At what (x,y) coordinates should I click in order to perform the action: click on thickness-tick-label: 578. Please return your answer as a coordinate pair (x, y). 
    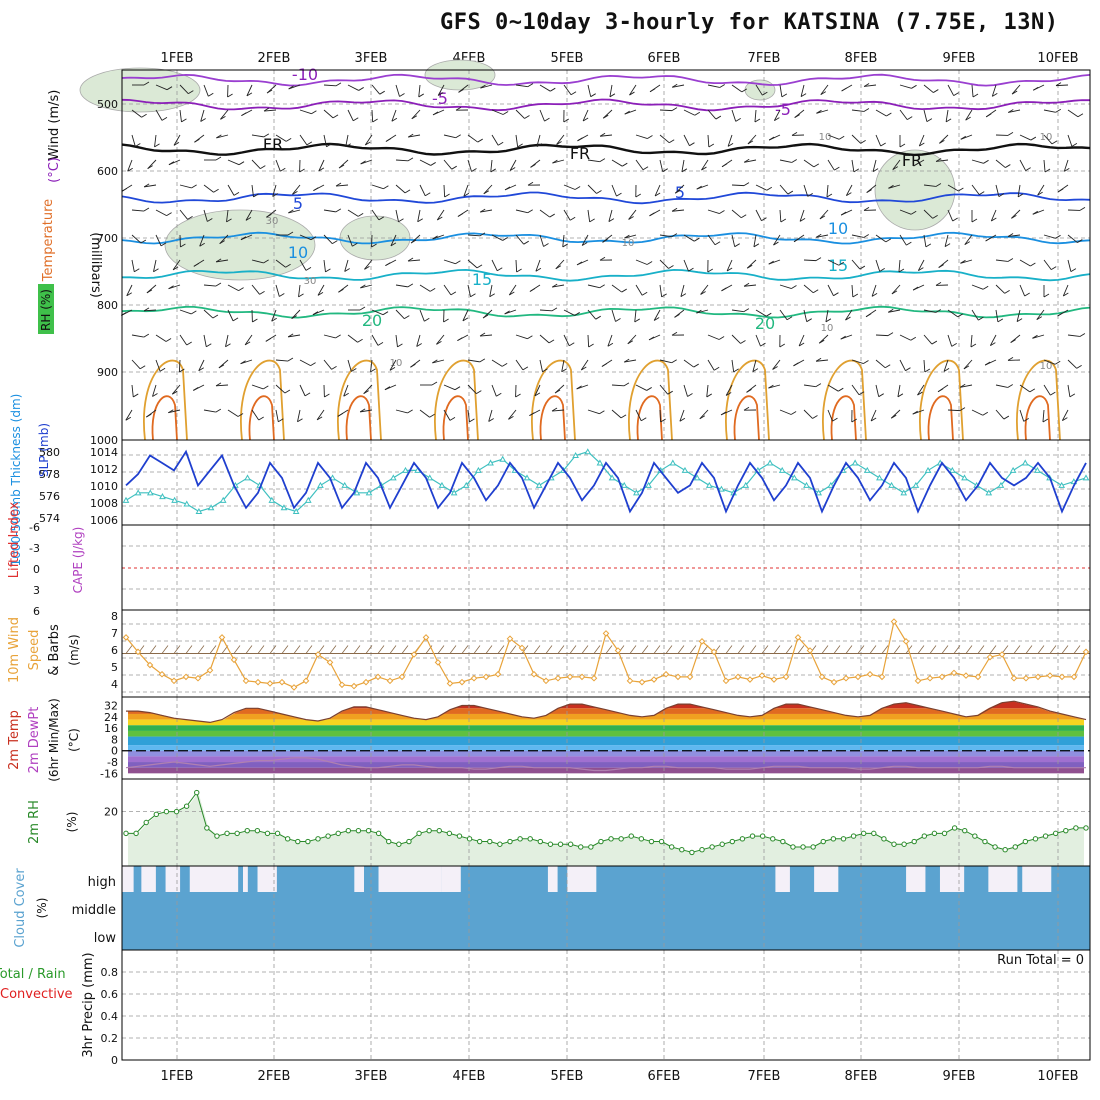
    Looking at the image, I should click on (49, 474).